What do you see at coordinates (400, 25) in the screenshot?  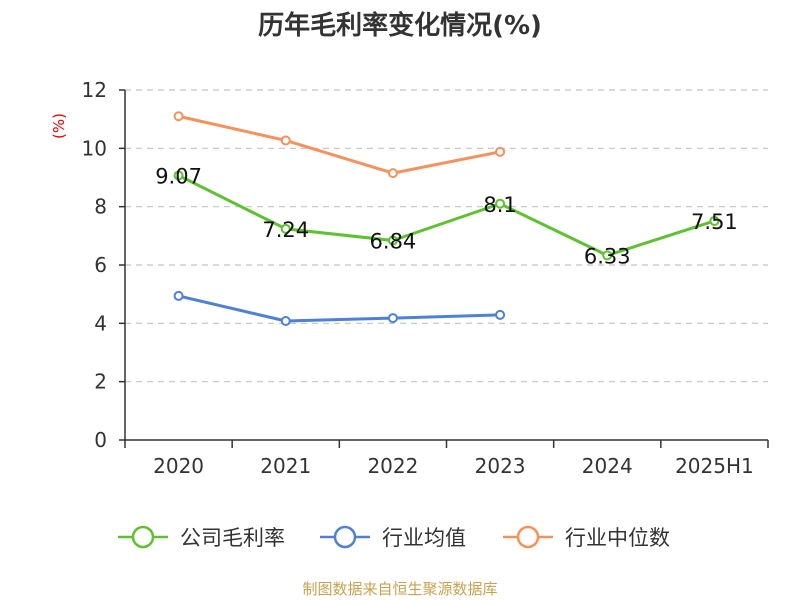 I see `chart-title: 历年毛利率变化情况(%)` at bounding box center [400, 25].